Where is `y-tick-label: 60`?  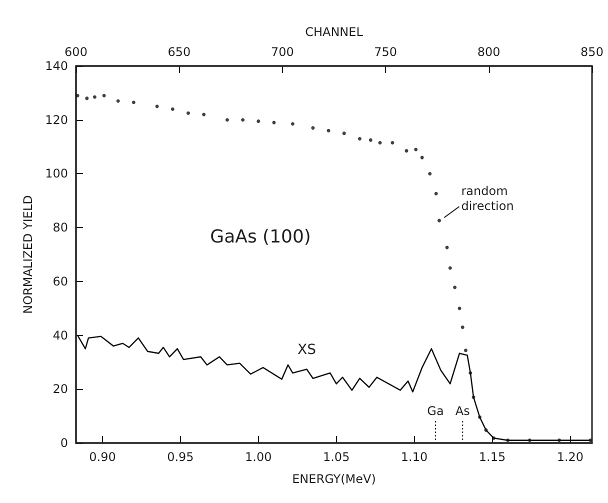
y-tick-label: 60 is located at coordinates (60, 281).